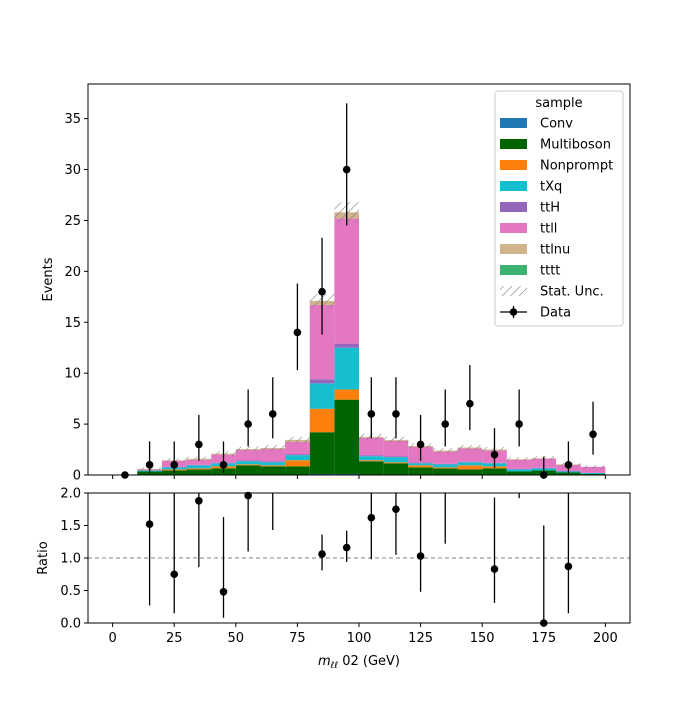  I want to click on legend-item-txq: tXq, so click(531, 187).